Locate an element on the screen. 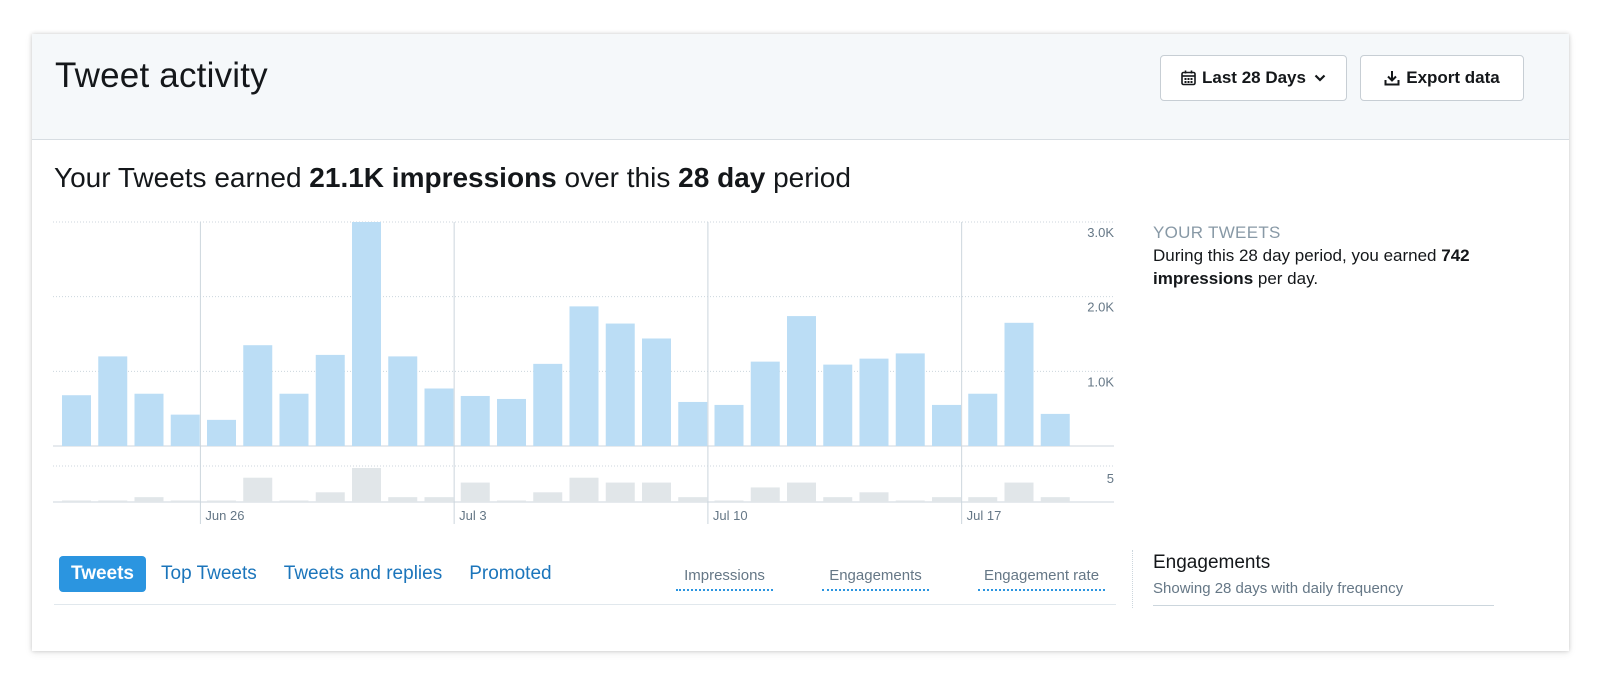 The width and height of the screenshot is (1600, 685). section-divider is located at coordinates (1132, 579).